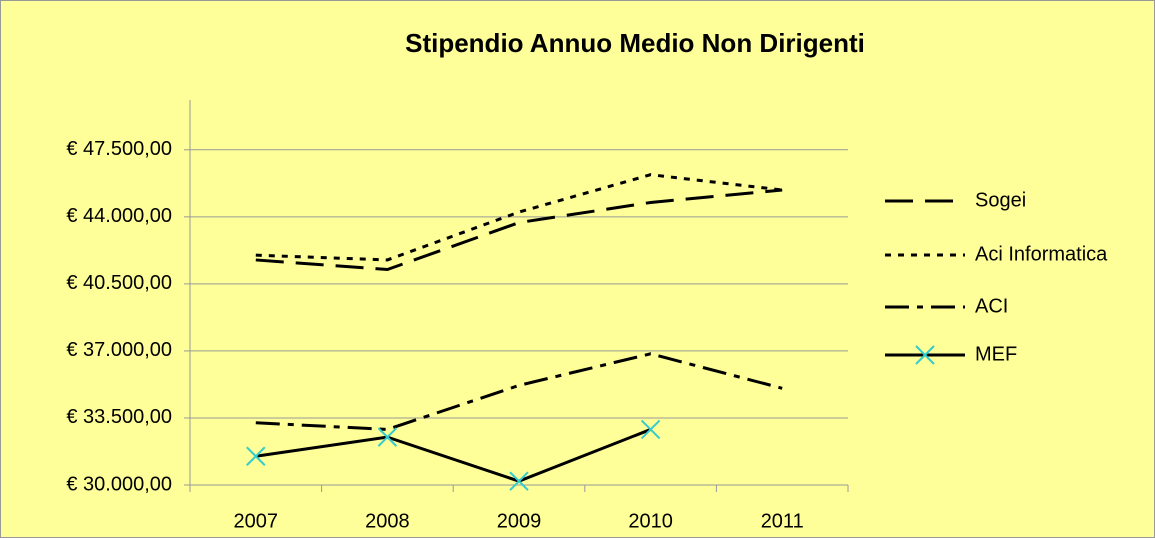 Image resolution: width=1155 pixels, height=538 pixels. What do you see at coordinates (1000, 200) in the screenshot?
I see `legend-label: Sogei` at bounding box center [1000, 200].